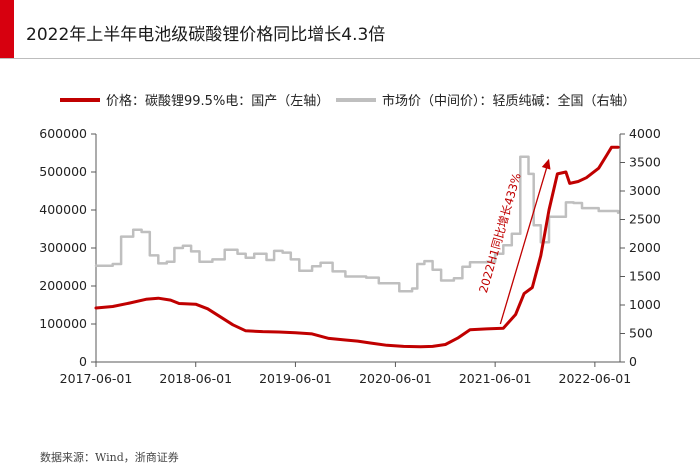  What do you see at coordinates (523, 245) in the screenshot?
I see `annotation-arrow-line` at bounding box center [523, 245].